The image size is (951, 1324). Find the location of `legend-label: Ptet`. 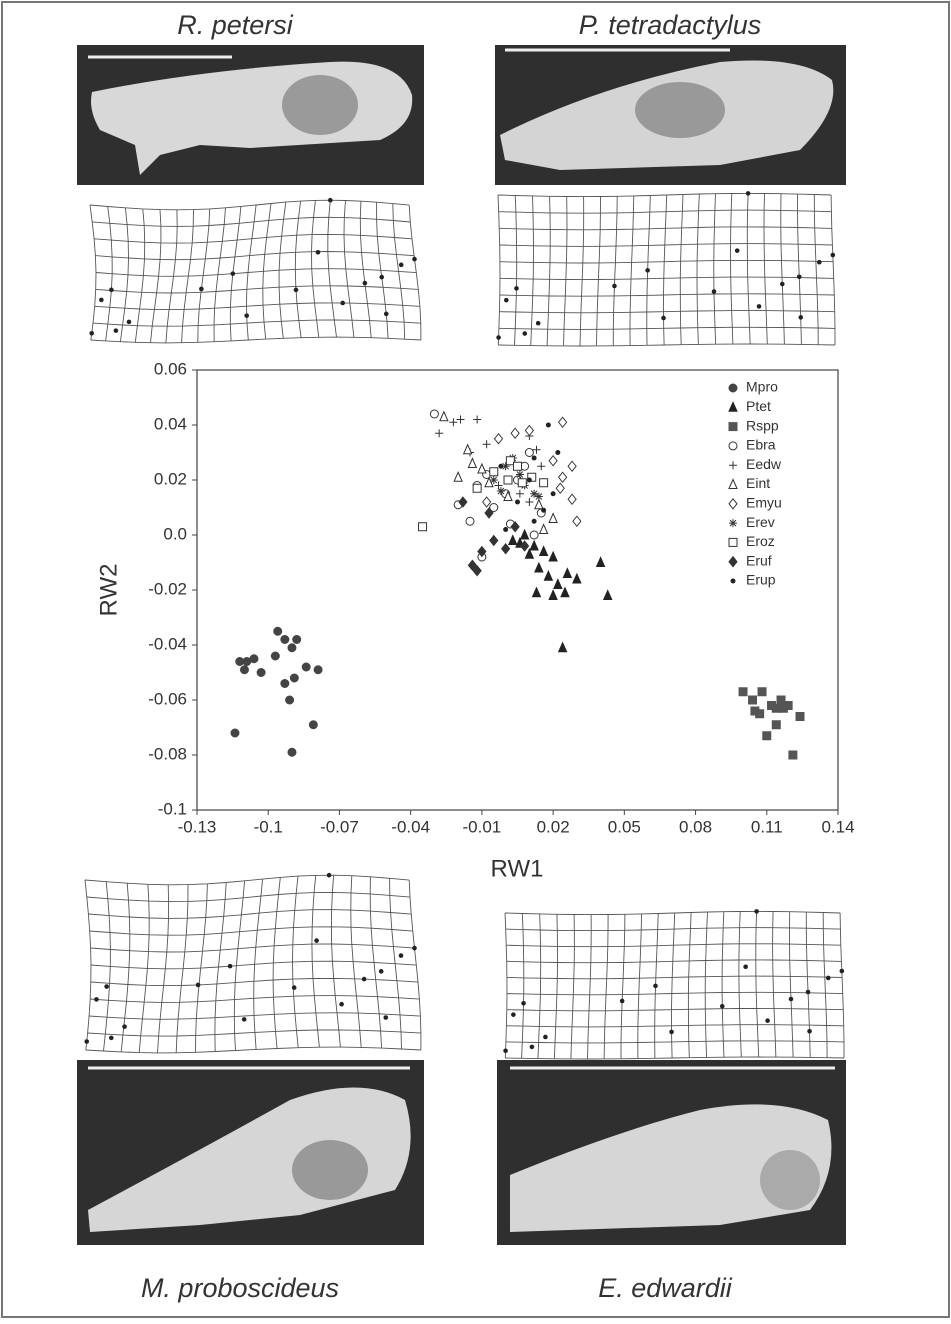

legend-label: Ptet is located at coordinates (758, 406).